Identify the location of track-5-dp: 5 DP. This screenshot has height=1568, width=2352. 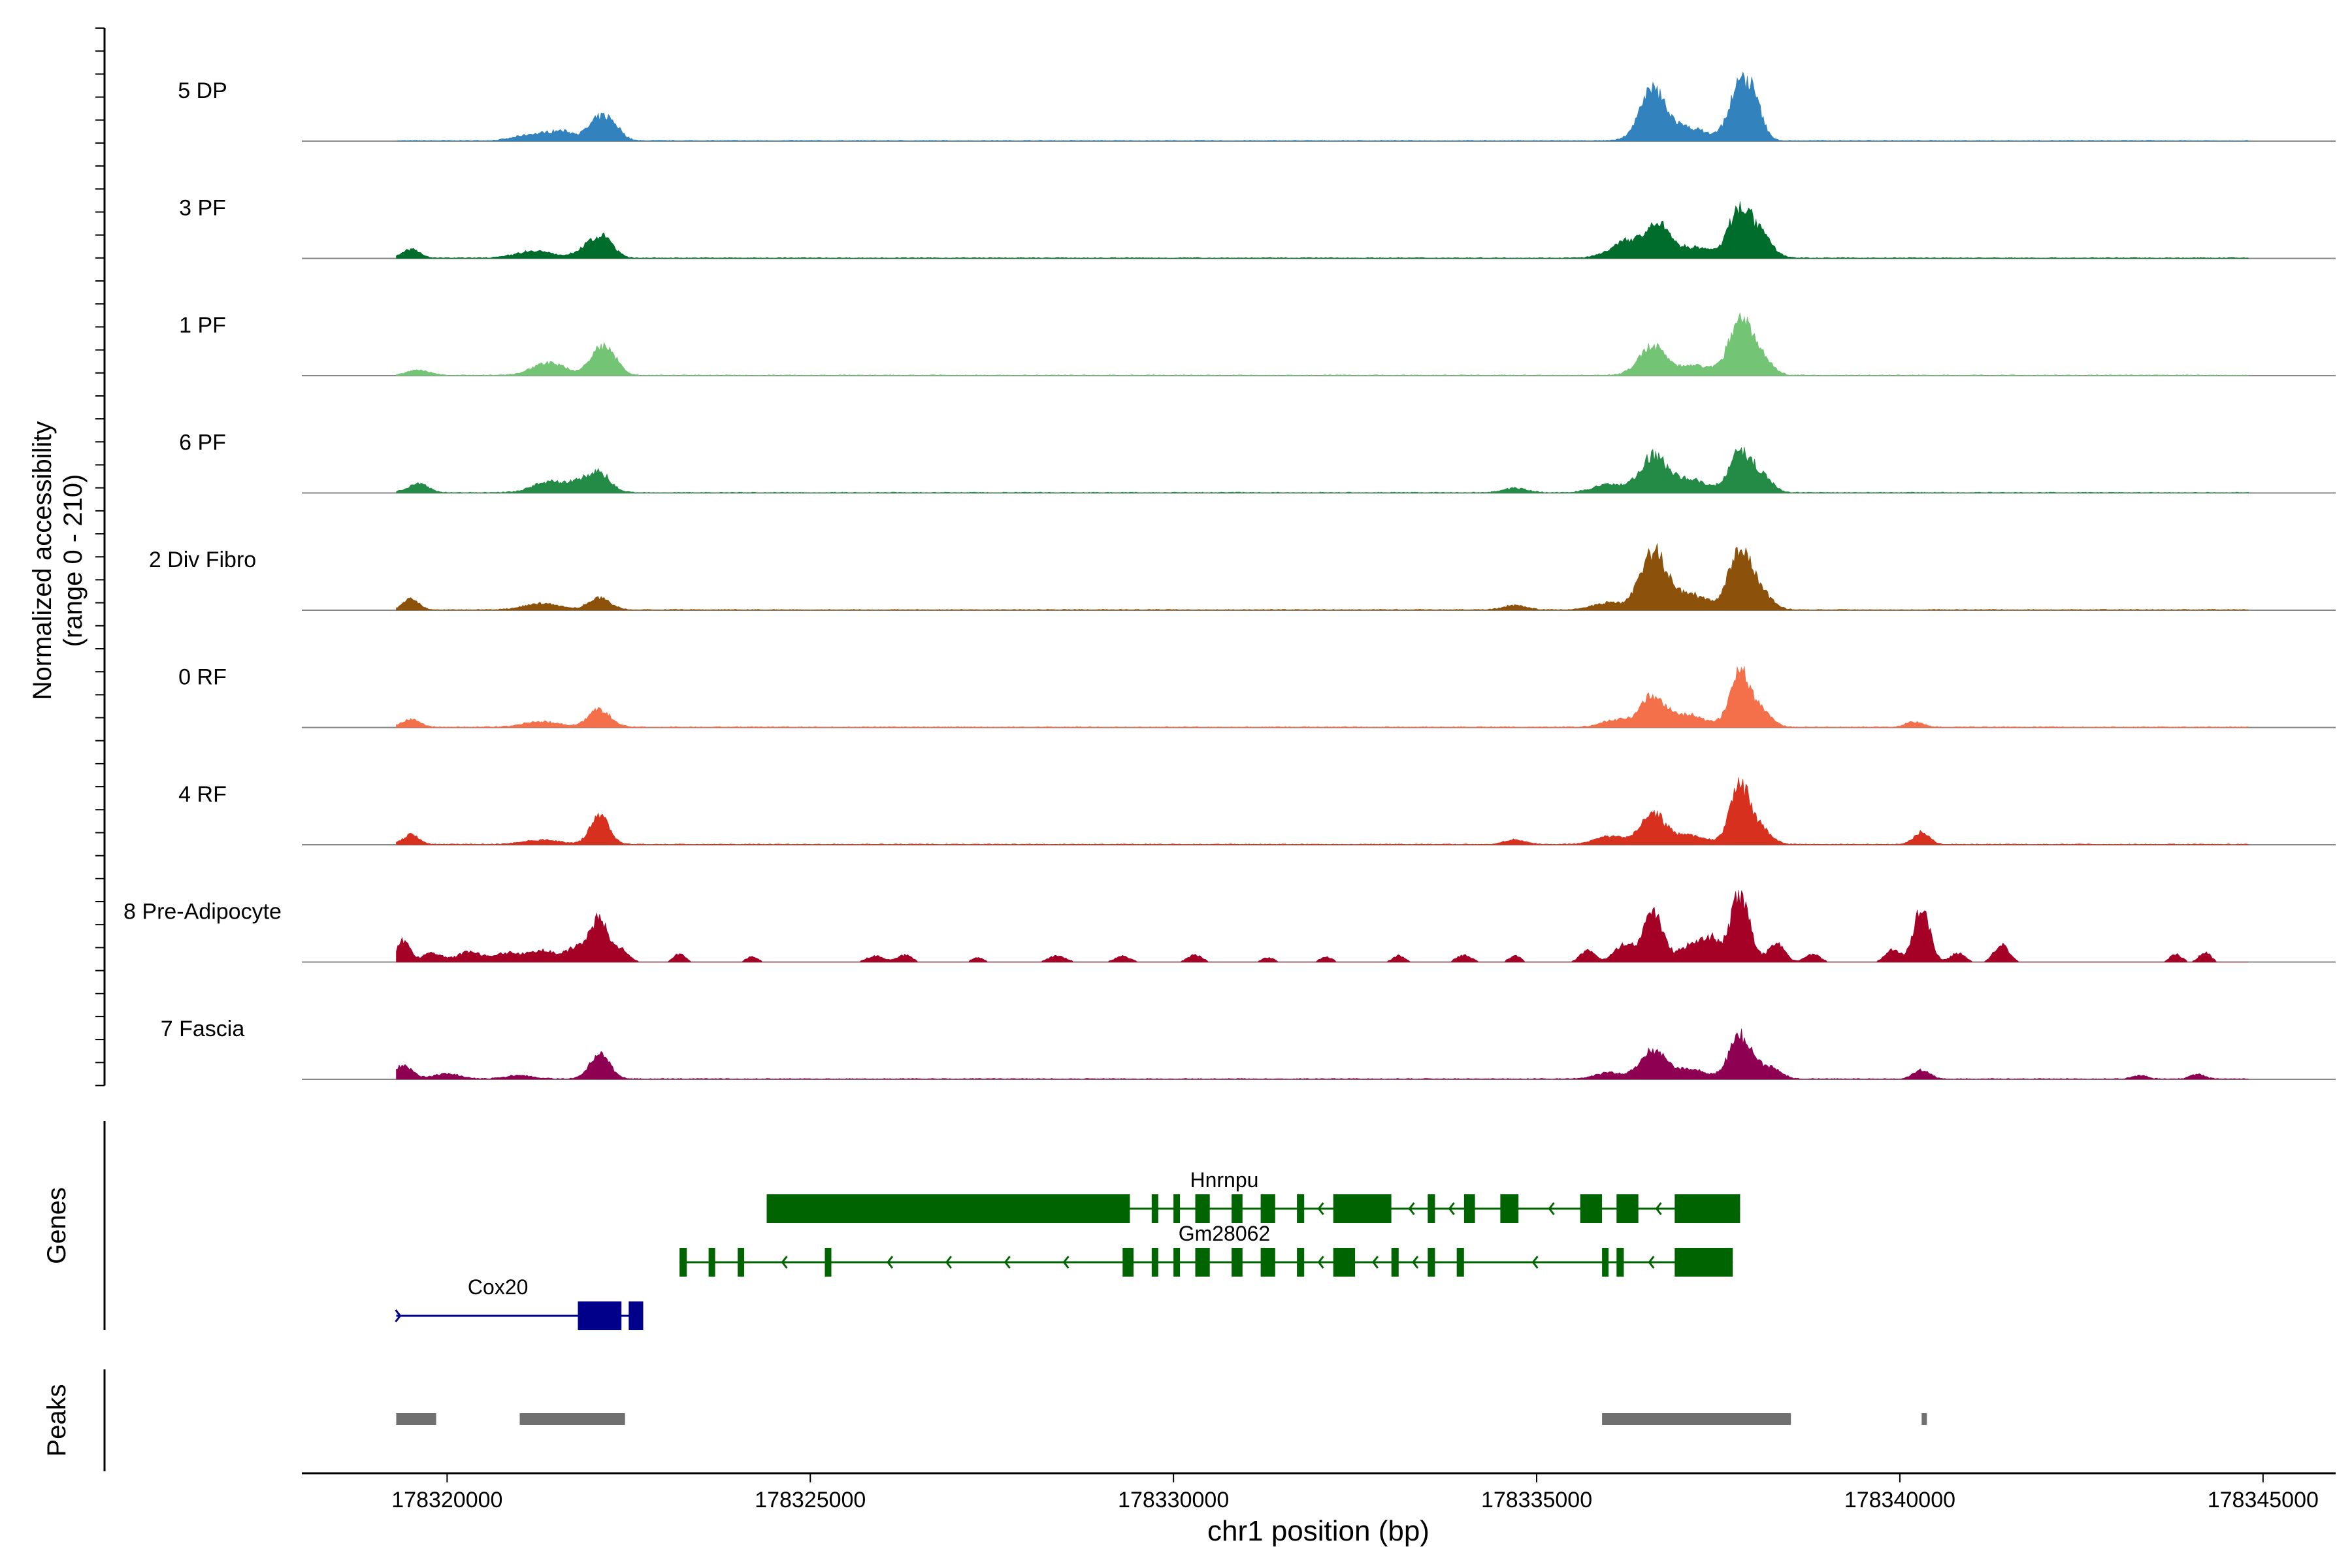
(1257, 106).